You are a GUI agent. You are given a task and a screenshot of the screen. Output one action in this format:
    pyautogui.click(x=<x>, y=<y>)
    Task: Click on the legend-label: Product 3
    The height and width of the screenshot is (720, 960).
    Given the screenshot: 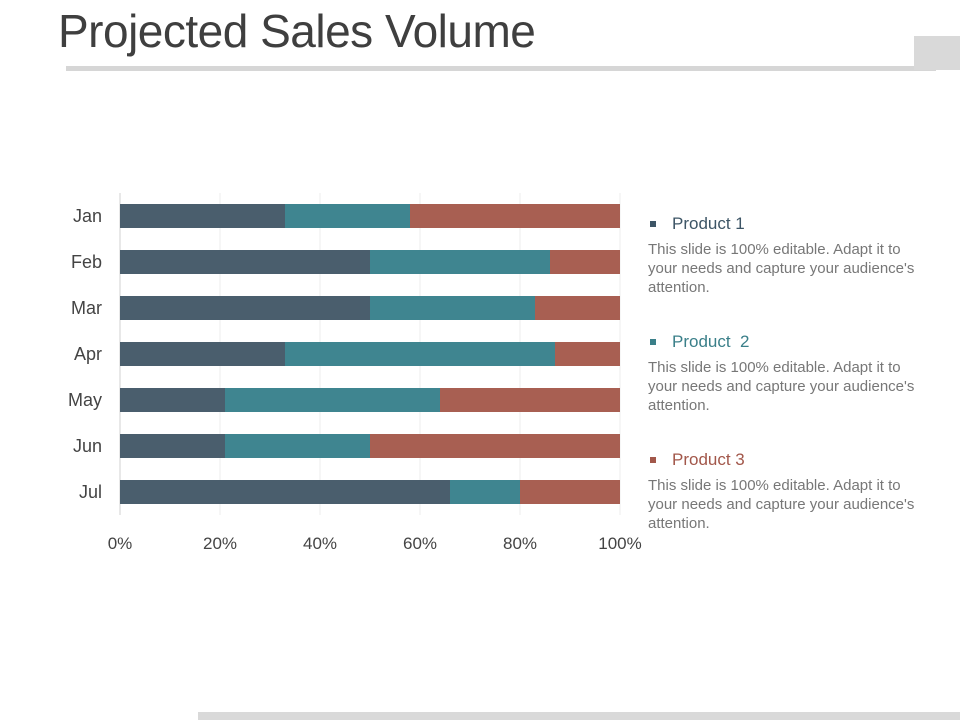 What is the action you would take?
    pyautogui.click(x=708, y=459)
    